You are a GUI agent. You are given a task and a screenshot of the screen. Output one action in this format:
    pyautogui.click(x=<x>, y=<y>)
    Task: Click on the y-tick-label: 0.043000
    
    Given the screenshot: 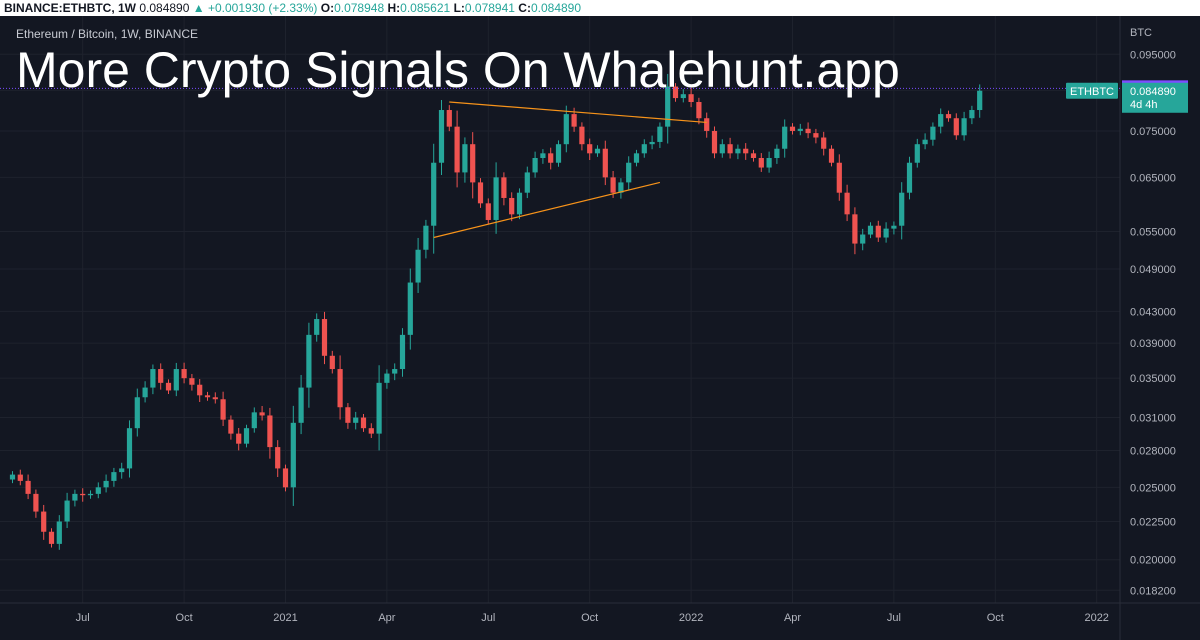 What is the action you would take?
    pyautogui.click(x=1153, y=312)
    